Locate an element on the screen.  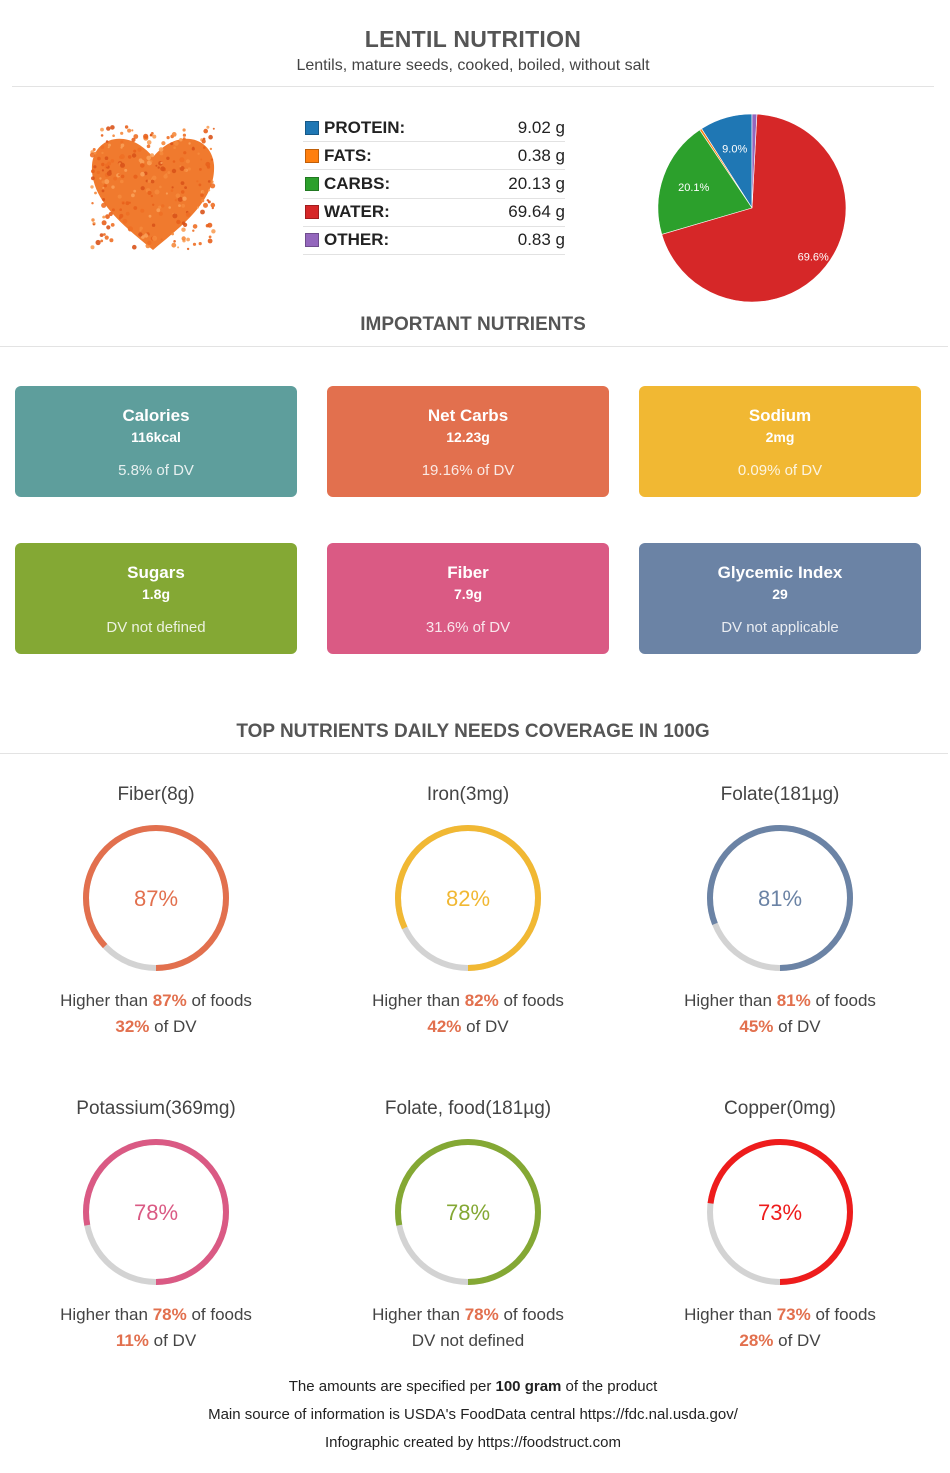
coverage-dv: 32% of DV is located at coordinates (156, 1027).